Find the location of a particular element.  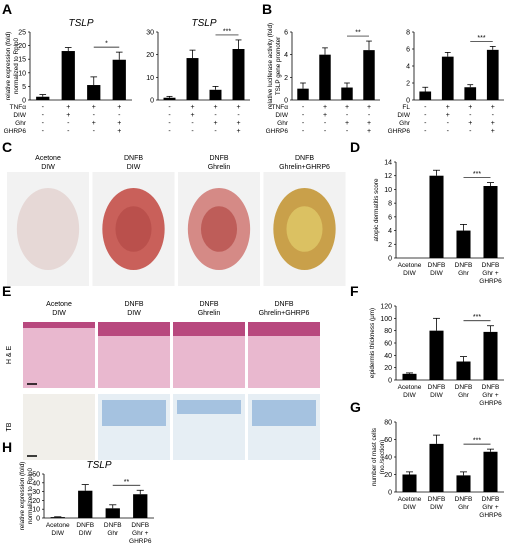

mast-cell-staining is located at coordinates (284, 413).